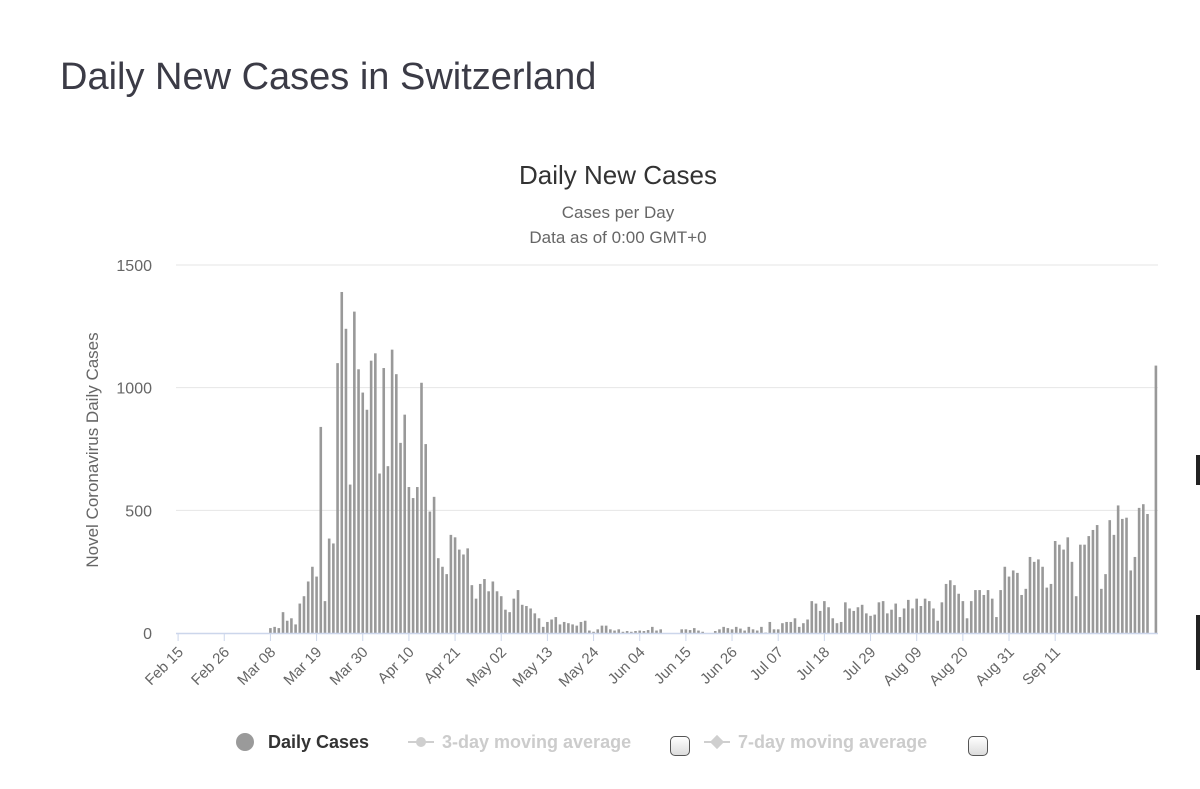  What do you see at coordinates (134, 450) in the screenshot?
I see `y-axis-ticks: 0 500 1000 1500` at bounding box center [134, 450].